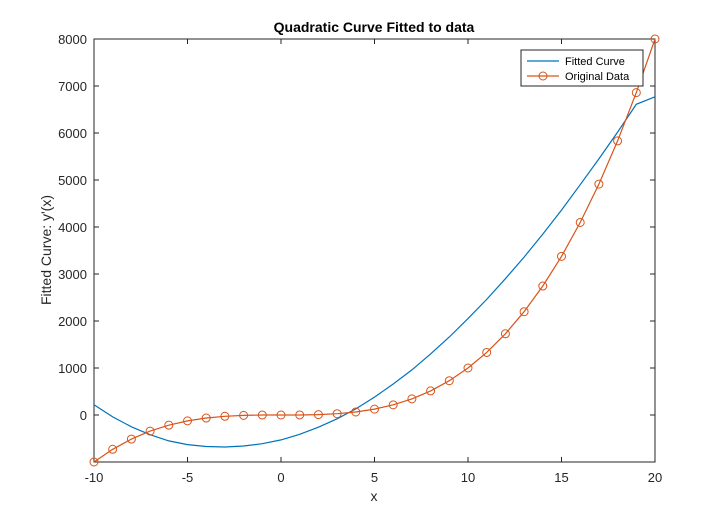 This screenshot has width=724, height=524. Describe the element at coordinates (468, 477) in the screenshot. I see `x-tick-label: 10` at that location.